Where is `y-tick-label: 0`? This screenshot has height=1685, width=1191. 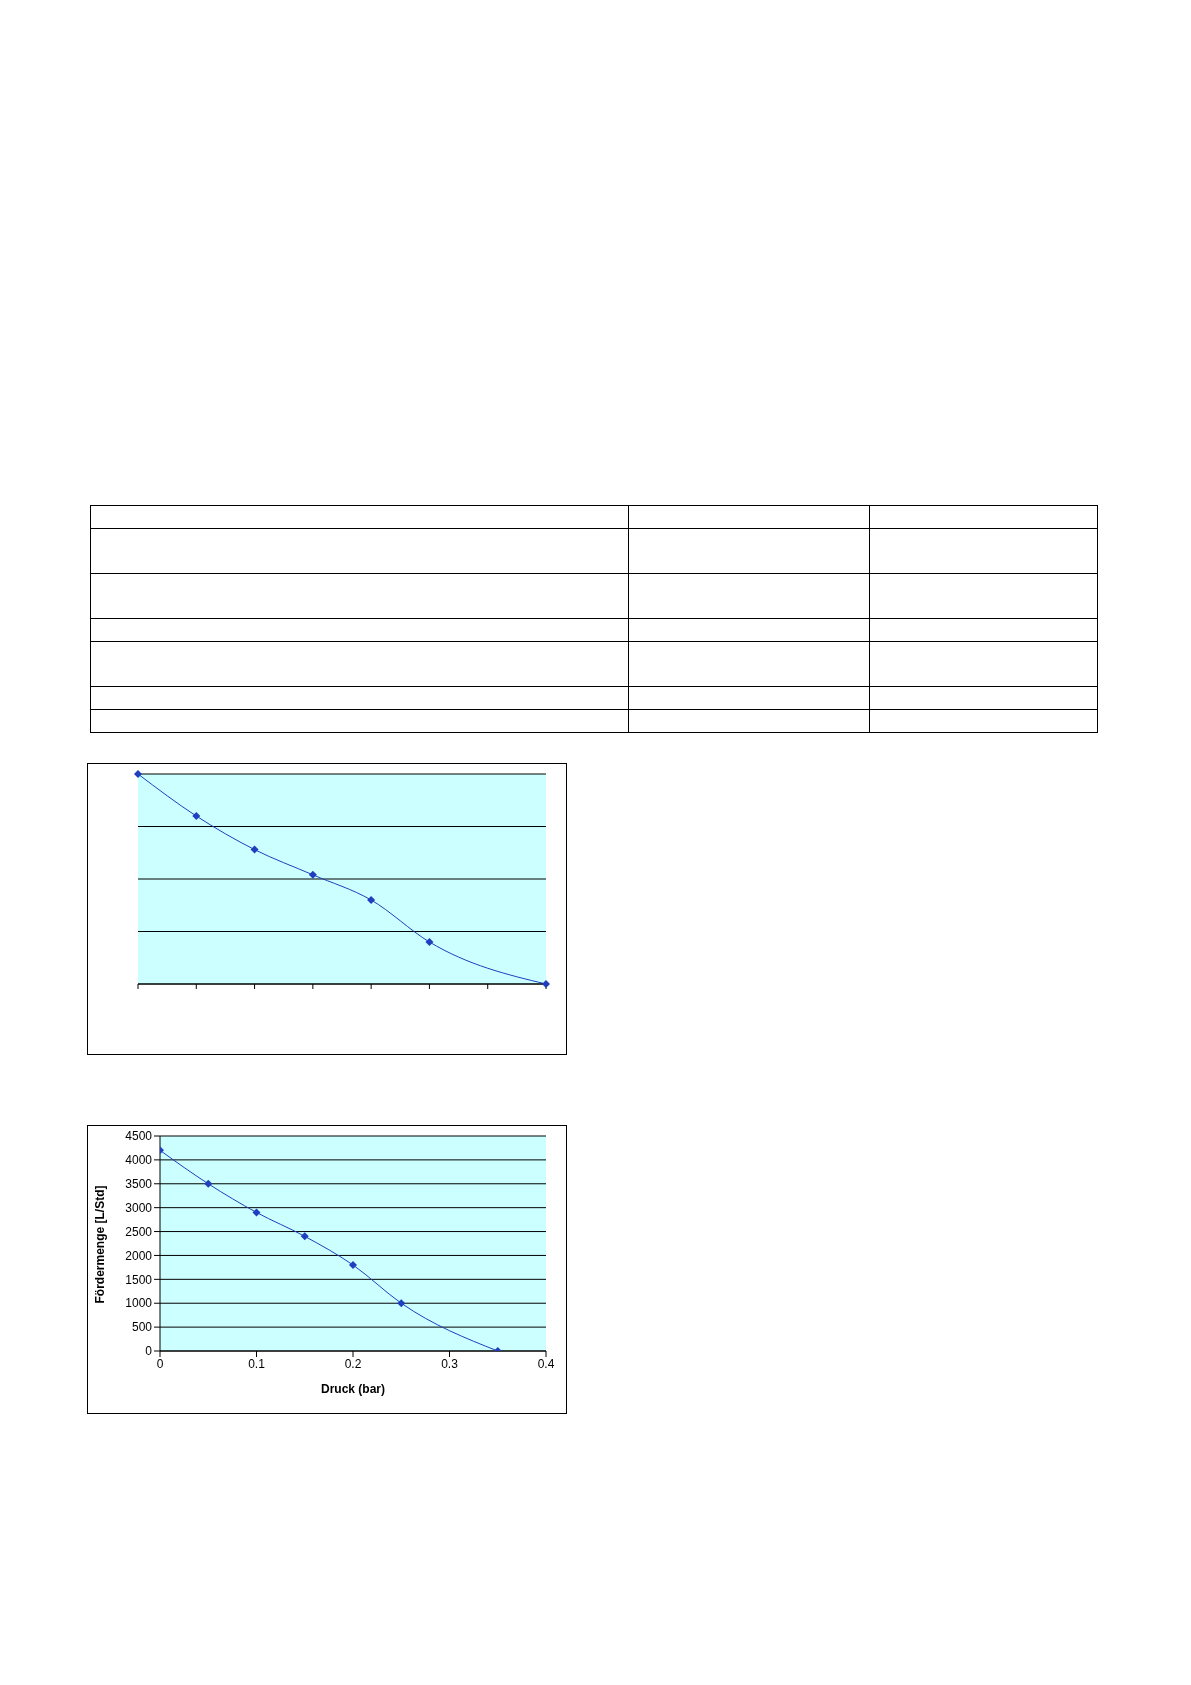 y-tick-label: 0 is located at coordinates (149, 1351).